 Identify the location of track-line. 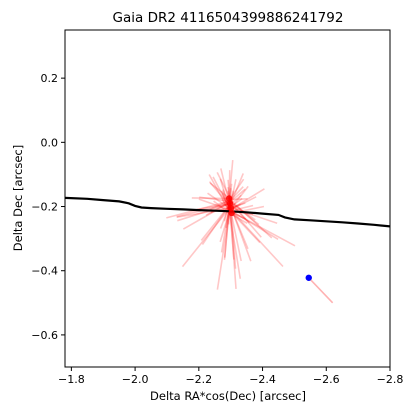
(227, 212).